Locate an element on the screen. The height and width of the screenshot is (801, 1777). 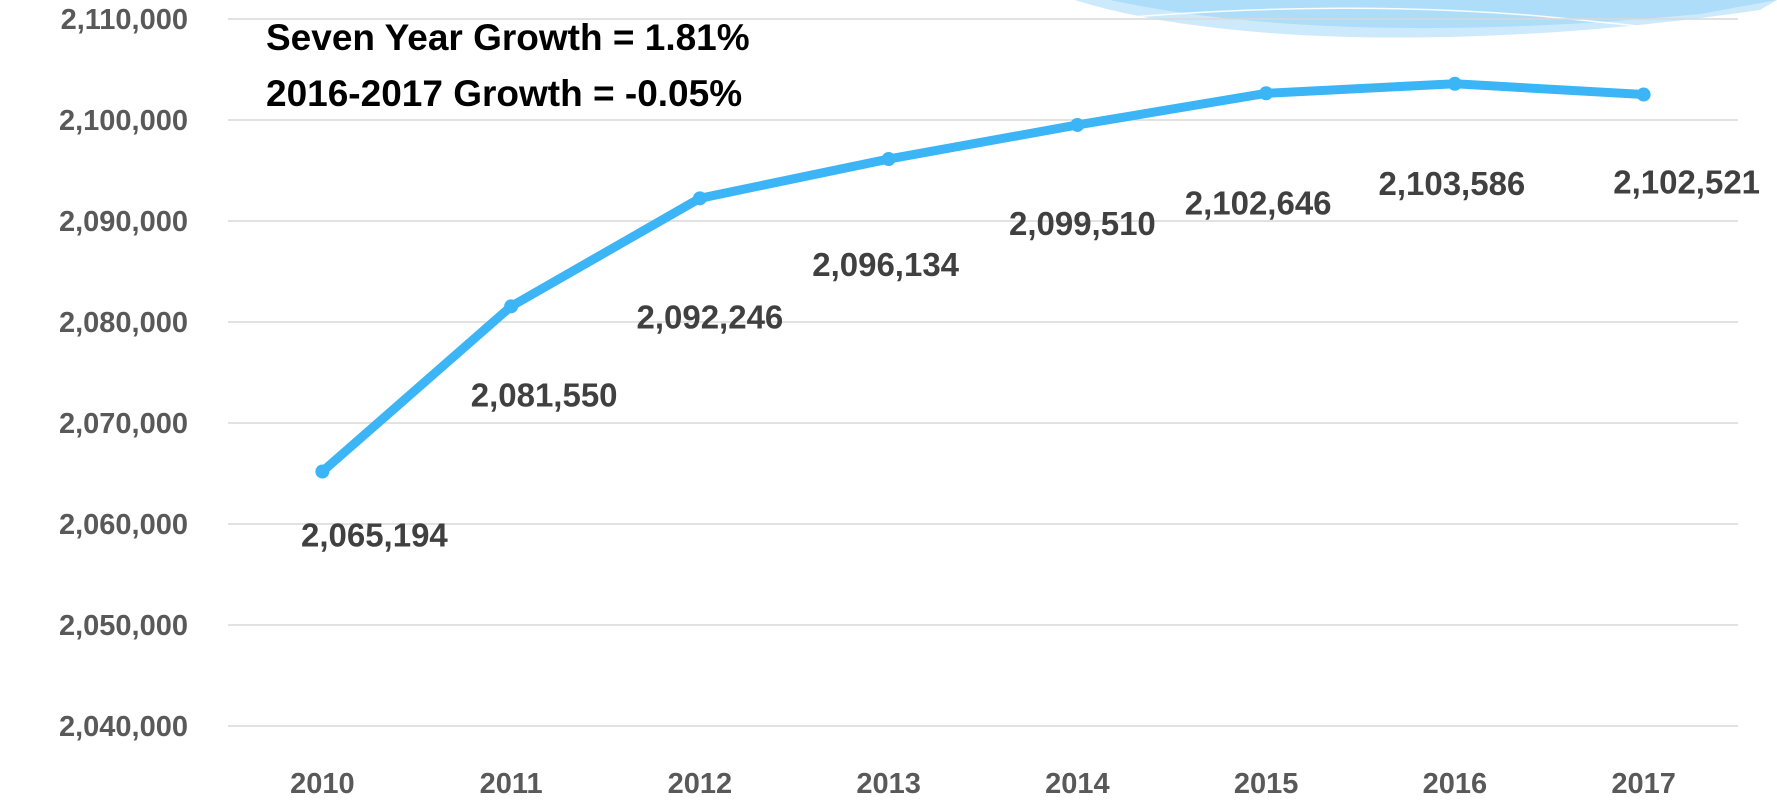
y-tick-label: 2,110,000 is located at coordinates (124, 20).